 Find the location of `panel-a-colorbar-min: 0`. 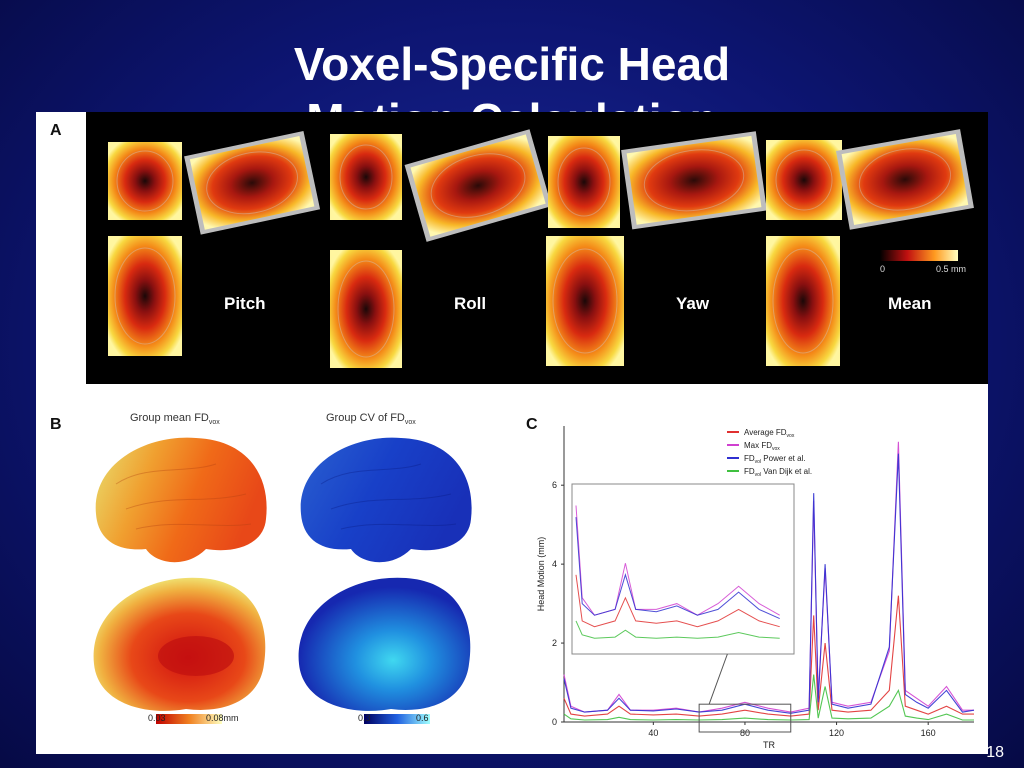

panel-a-colorbar-min: 0 is located at coordinates (883, 269).